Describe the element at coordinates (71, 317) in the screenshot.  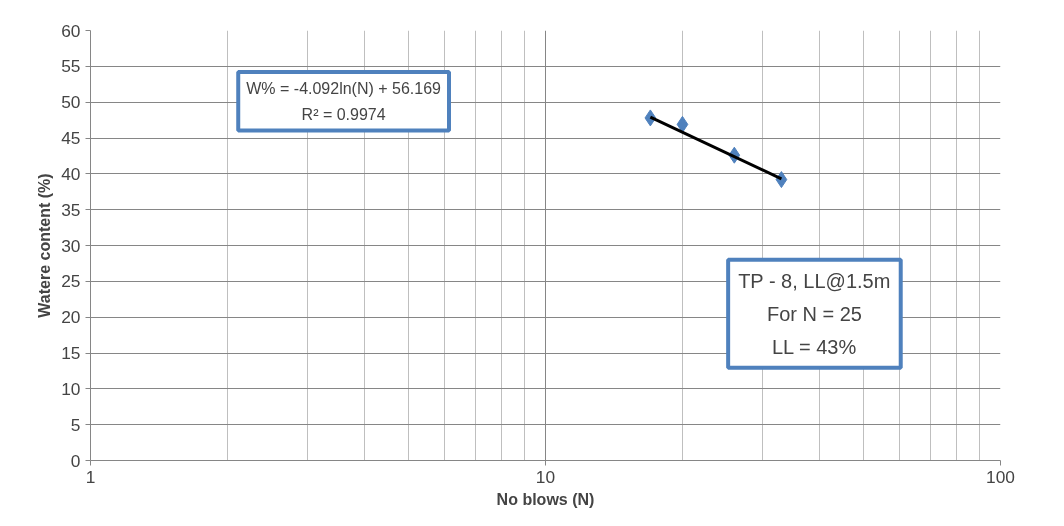
I see `y-tick-label: 20` at that location.